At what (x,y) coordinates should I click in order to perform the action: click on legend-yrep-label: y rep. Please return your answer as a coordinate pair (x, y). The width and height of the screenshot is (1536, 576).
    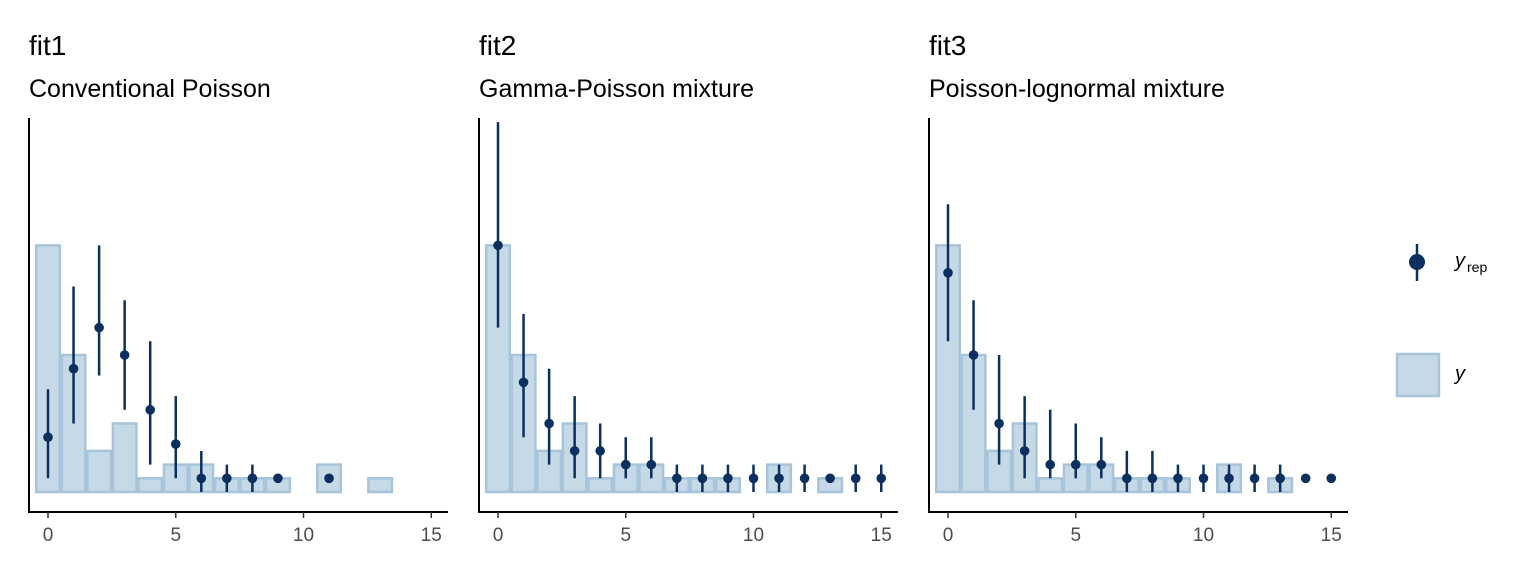
    Looking at the image, I should click on (1470, 262).